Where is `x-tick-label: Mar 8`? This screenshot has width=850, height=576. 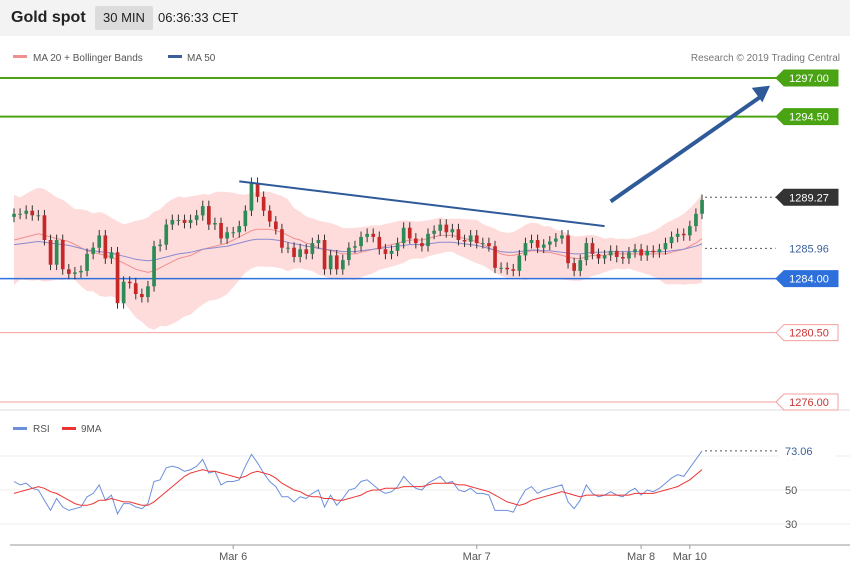 x-tick-label: Mar 8 is located at coordinates (641, 557).